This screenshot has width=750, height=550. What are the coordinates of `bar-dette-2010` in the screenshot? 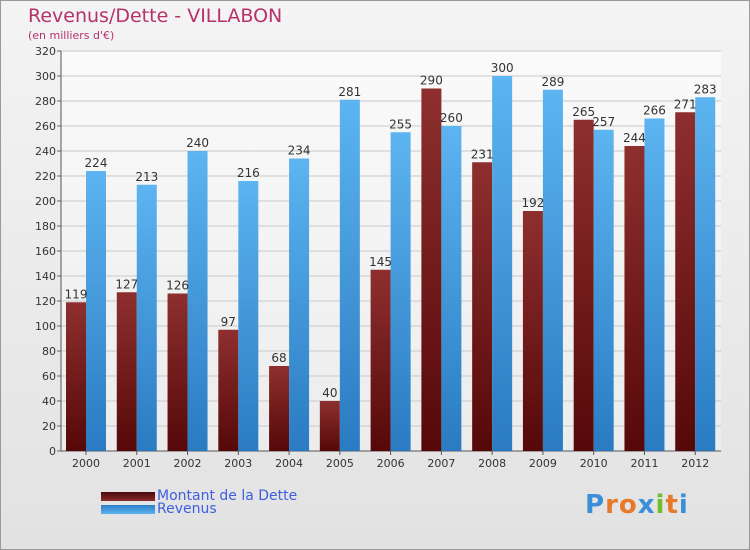 It's located at (583, 285).